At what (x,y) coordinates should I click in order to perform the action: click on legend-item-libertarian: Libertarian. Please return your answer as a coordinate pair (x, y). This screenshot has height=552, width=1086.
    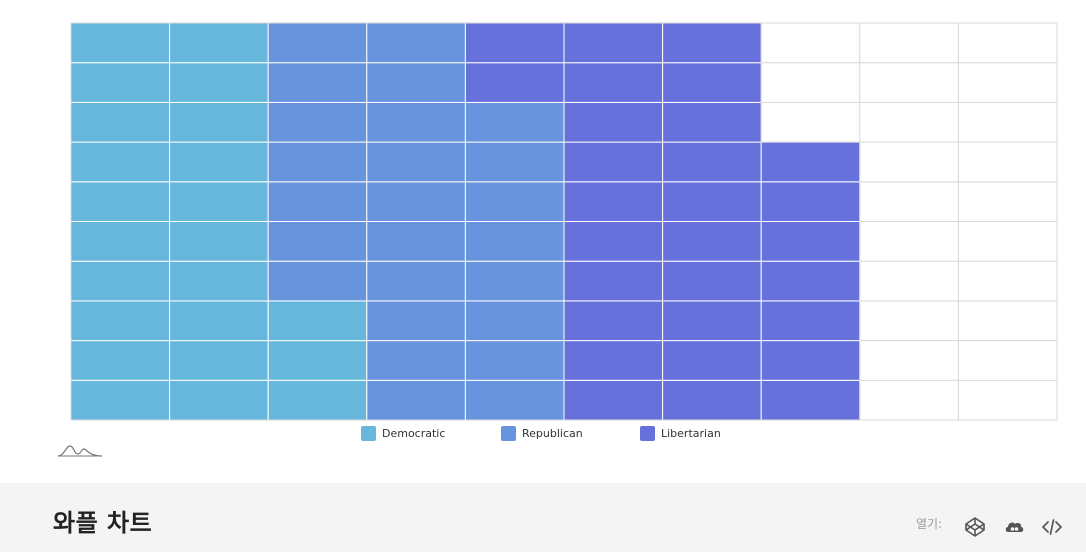
    Looking at the image, I should click on (680, 433).